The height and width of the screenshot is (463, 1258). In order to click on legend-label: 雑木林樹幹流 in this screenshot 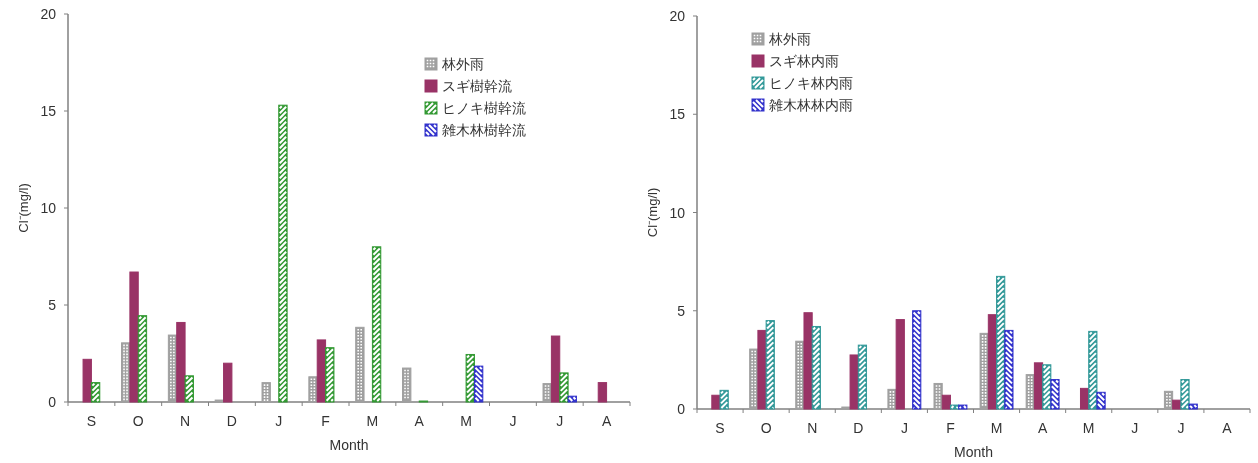, I will do `click(484, 130)`.